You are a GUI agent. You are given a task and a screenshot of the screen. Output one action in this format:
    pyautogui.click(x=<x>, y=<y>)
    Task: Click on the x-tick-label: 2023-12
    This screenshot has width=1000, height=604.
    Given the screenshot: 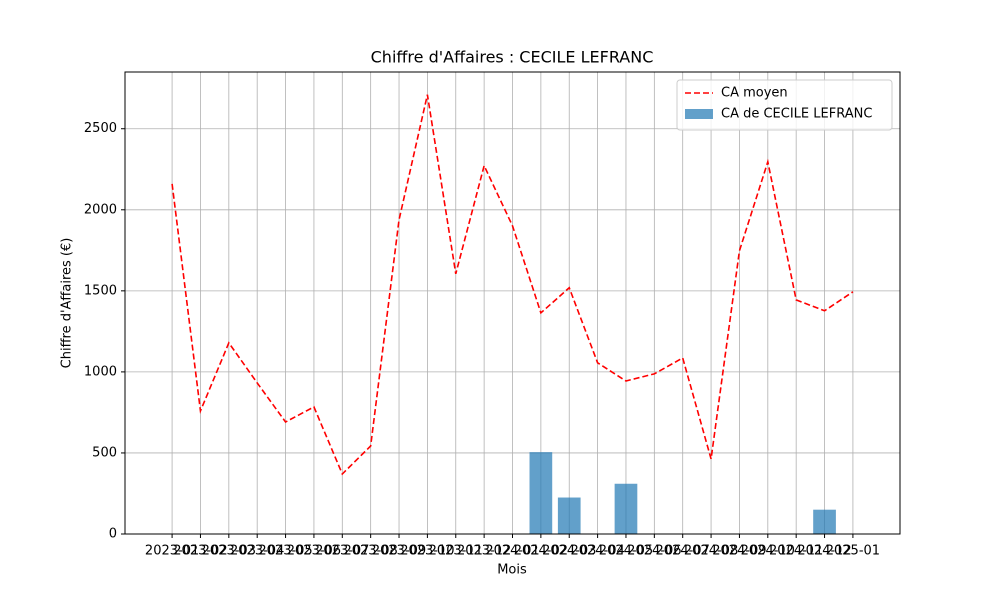 What is the action you would take?
    pyautogui.click(x=484, y=551)
    